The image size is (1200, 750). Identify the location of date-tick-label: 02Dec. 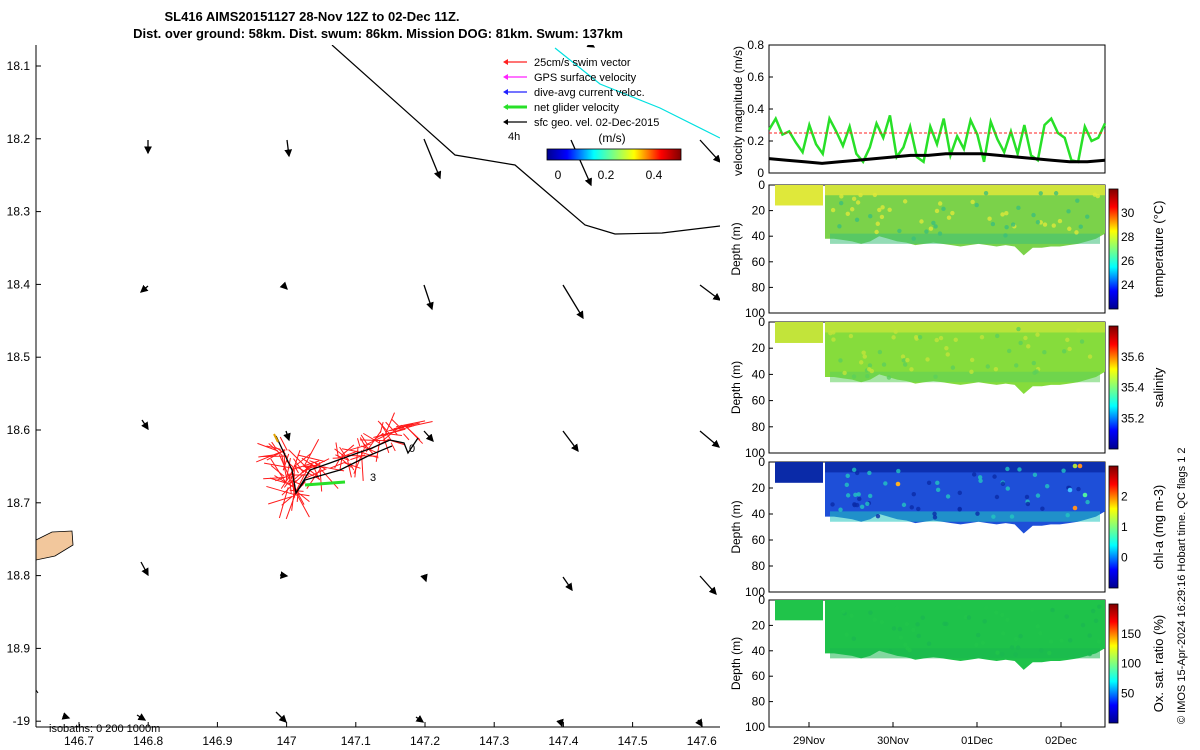
(1061, 741).